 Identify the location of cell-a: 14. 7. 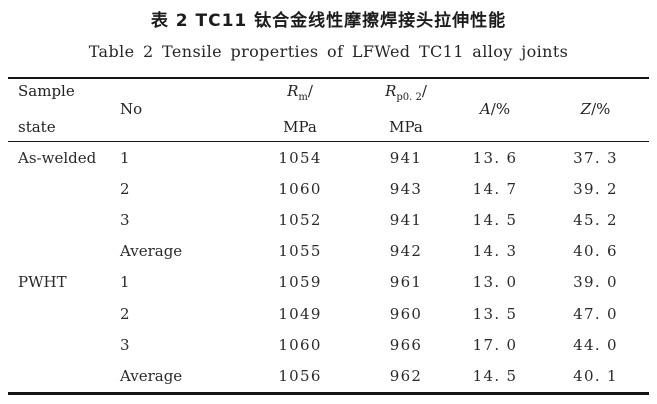
(495, 188).